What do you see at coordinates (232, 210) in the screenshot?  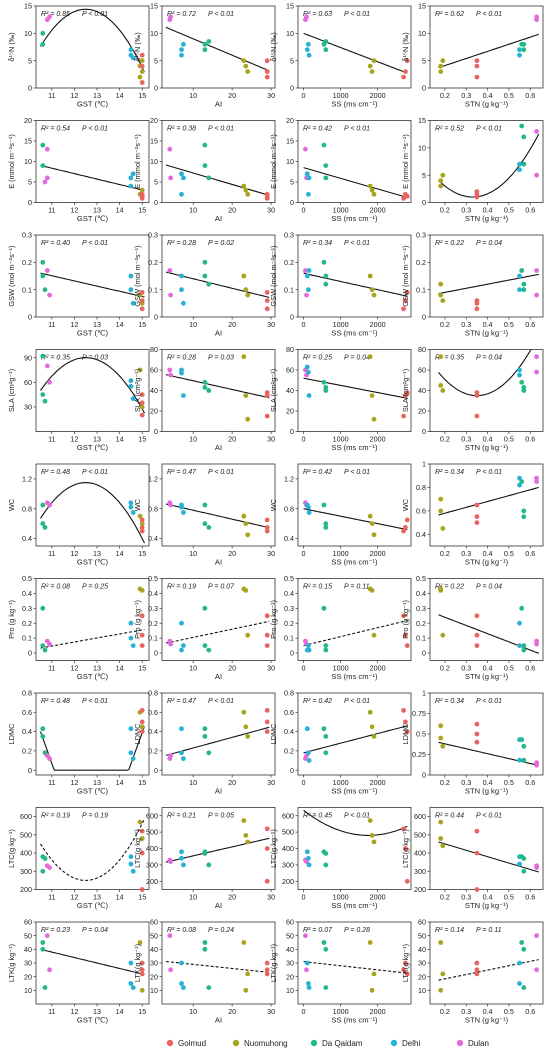 I see `x-tick-label: 20` at bounding box center [232, 210].